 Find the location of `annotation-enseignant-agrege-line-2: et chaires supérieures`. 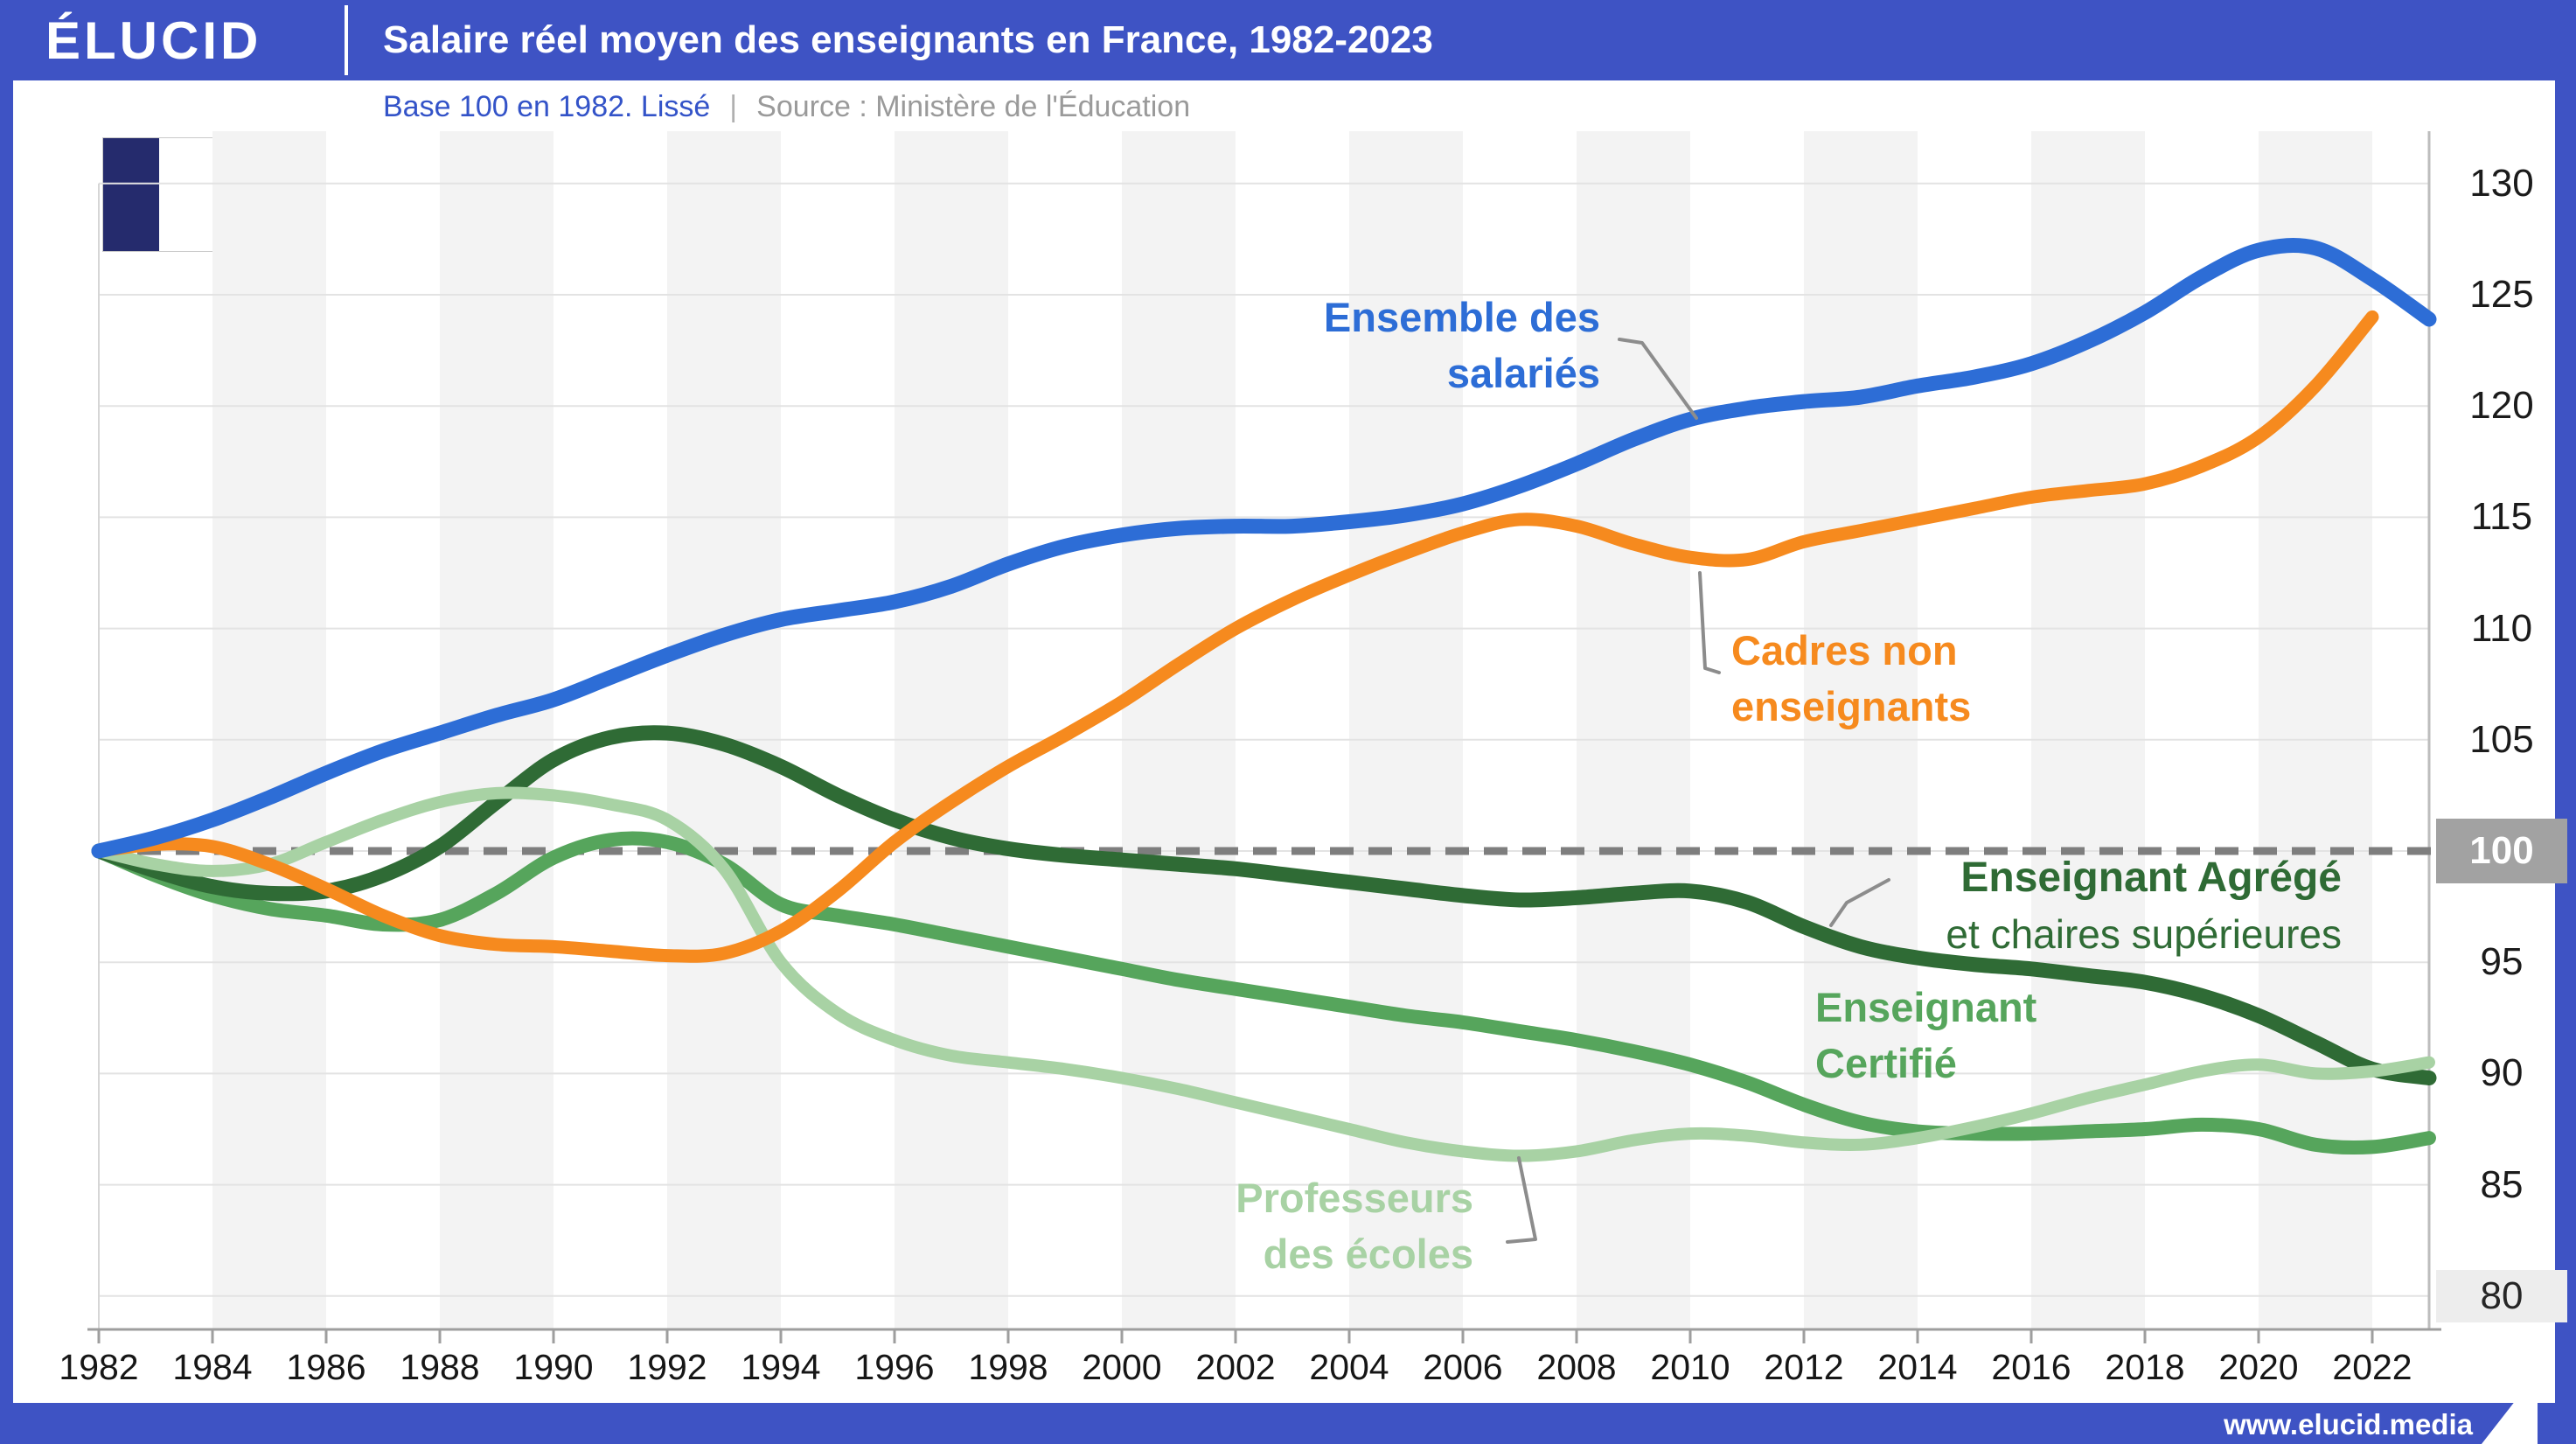

annotation-enseignant-agrege-line-2: et chaires supérieures is located at coordinates (2144, 934).